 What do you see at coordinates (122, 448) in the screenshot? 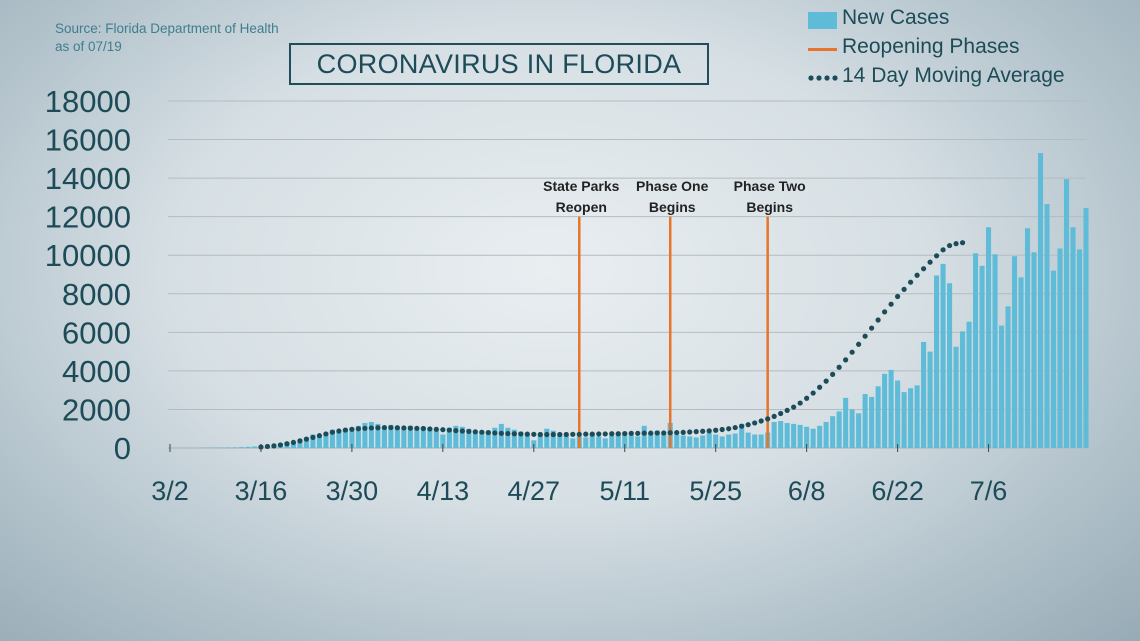
I see `y-tick-label: 0` at bounding box center [122, 448].